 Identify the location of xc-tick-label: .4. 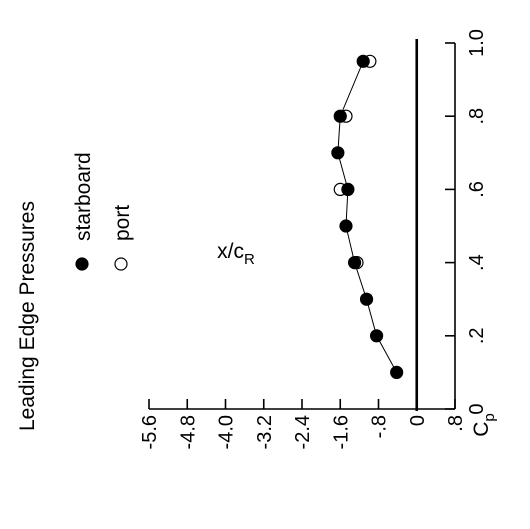
(477, 262).